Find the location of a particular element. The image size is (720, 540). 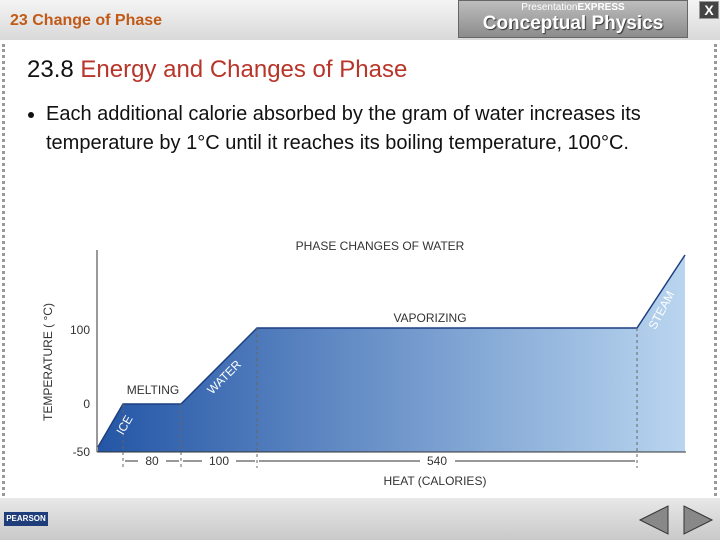

segment-label: 540 is located at coordinates (437, 461).